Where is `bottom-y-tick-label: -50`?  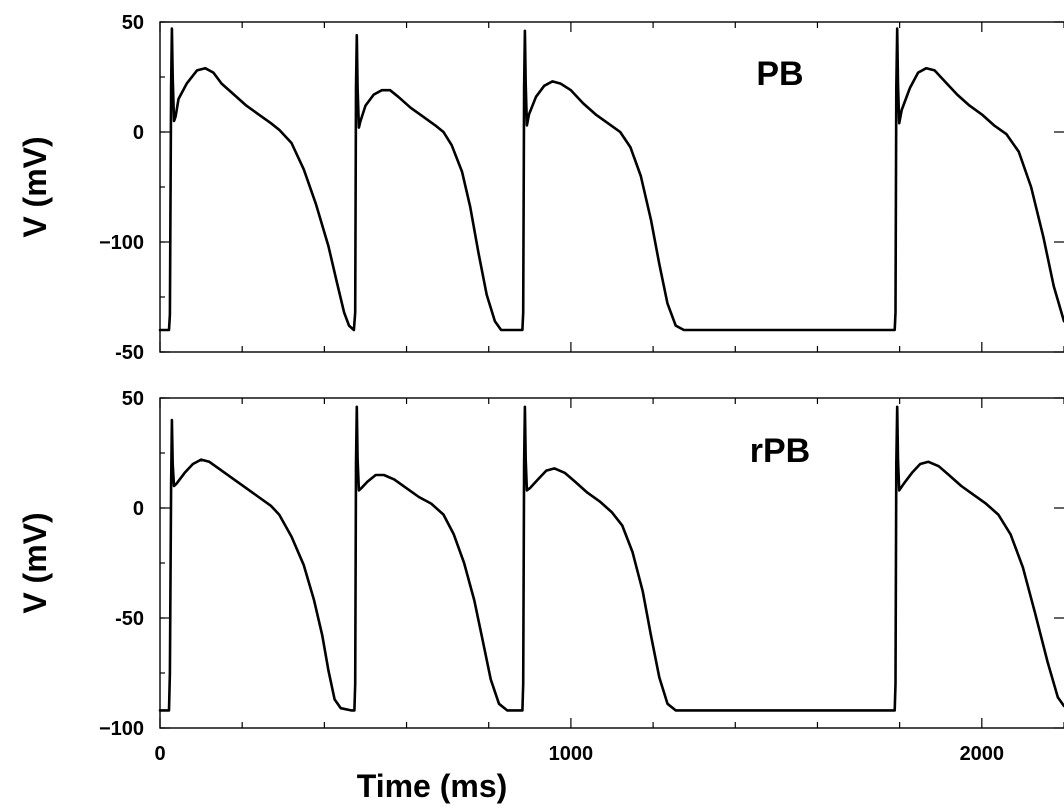 bottom-y-tick-label: -50 is located at coordinates (129, 619).